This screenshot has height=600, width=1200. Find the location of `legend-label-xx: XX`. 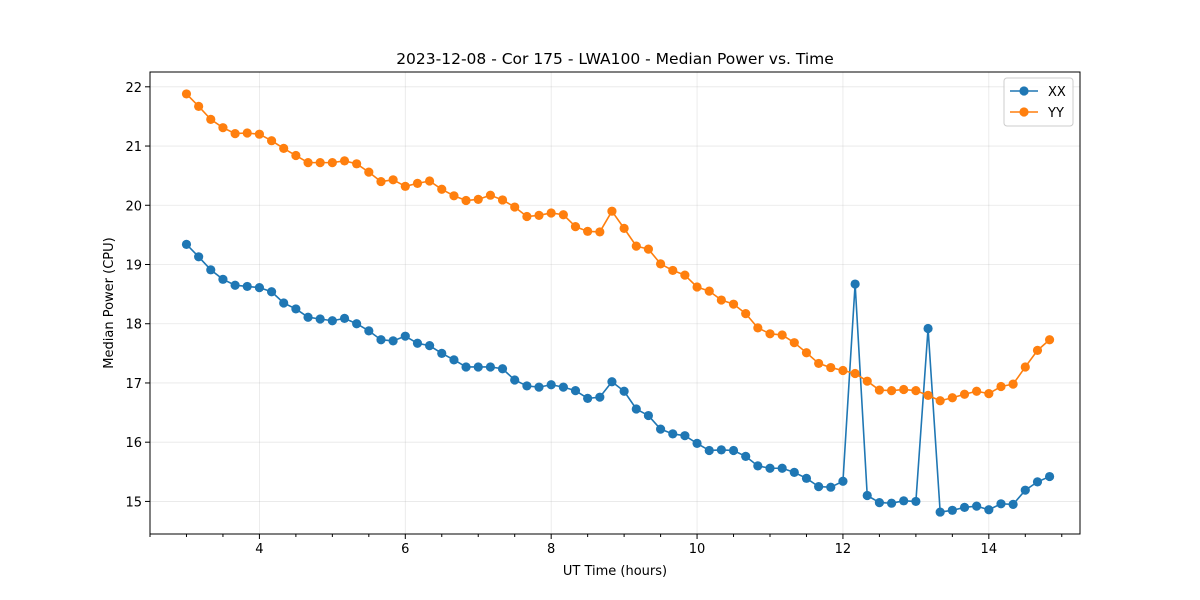

legend-label-xx: XX is located at coordinates (1057, 92).